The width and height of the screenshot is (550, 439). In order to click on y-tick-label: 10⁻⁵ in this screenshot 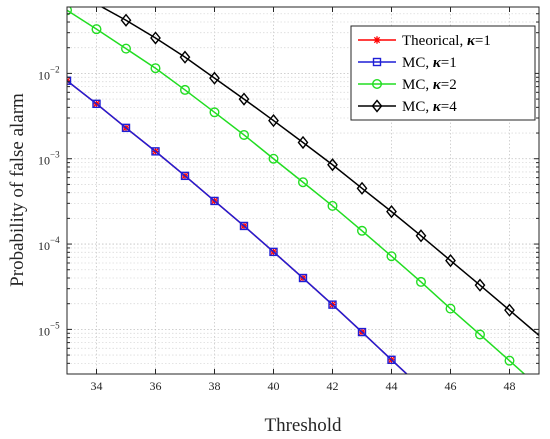, I will do `click(49, 329)`.